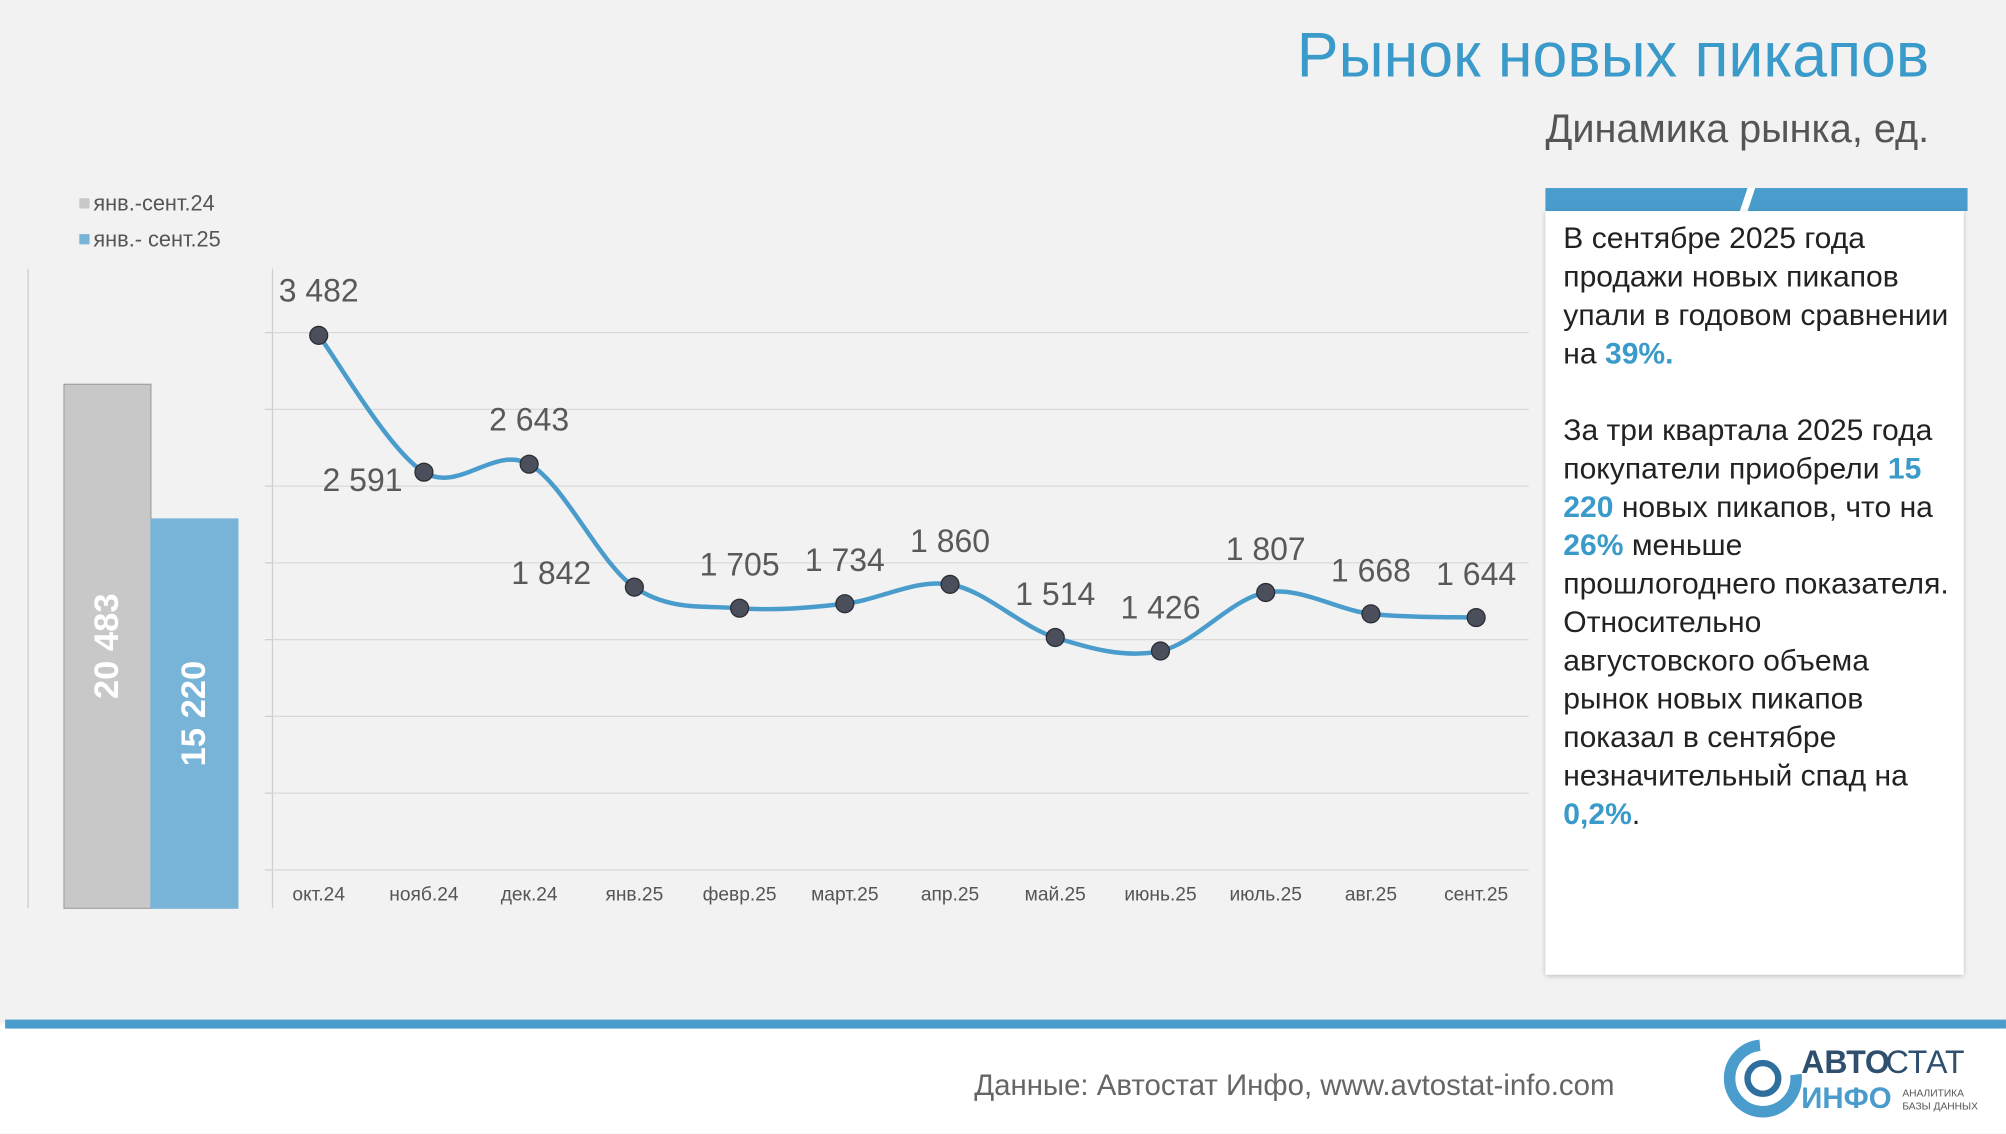 The width and height of the screenshot is (2006, 1134). I want to click on note-run: ., so click(1636, 814).